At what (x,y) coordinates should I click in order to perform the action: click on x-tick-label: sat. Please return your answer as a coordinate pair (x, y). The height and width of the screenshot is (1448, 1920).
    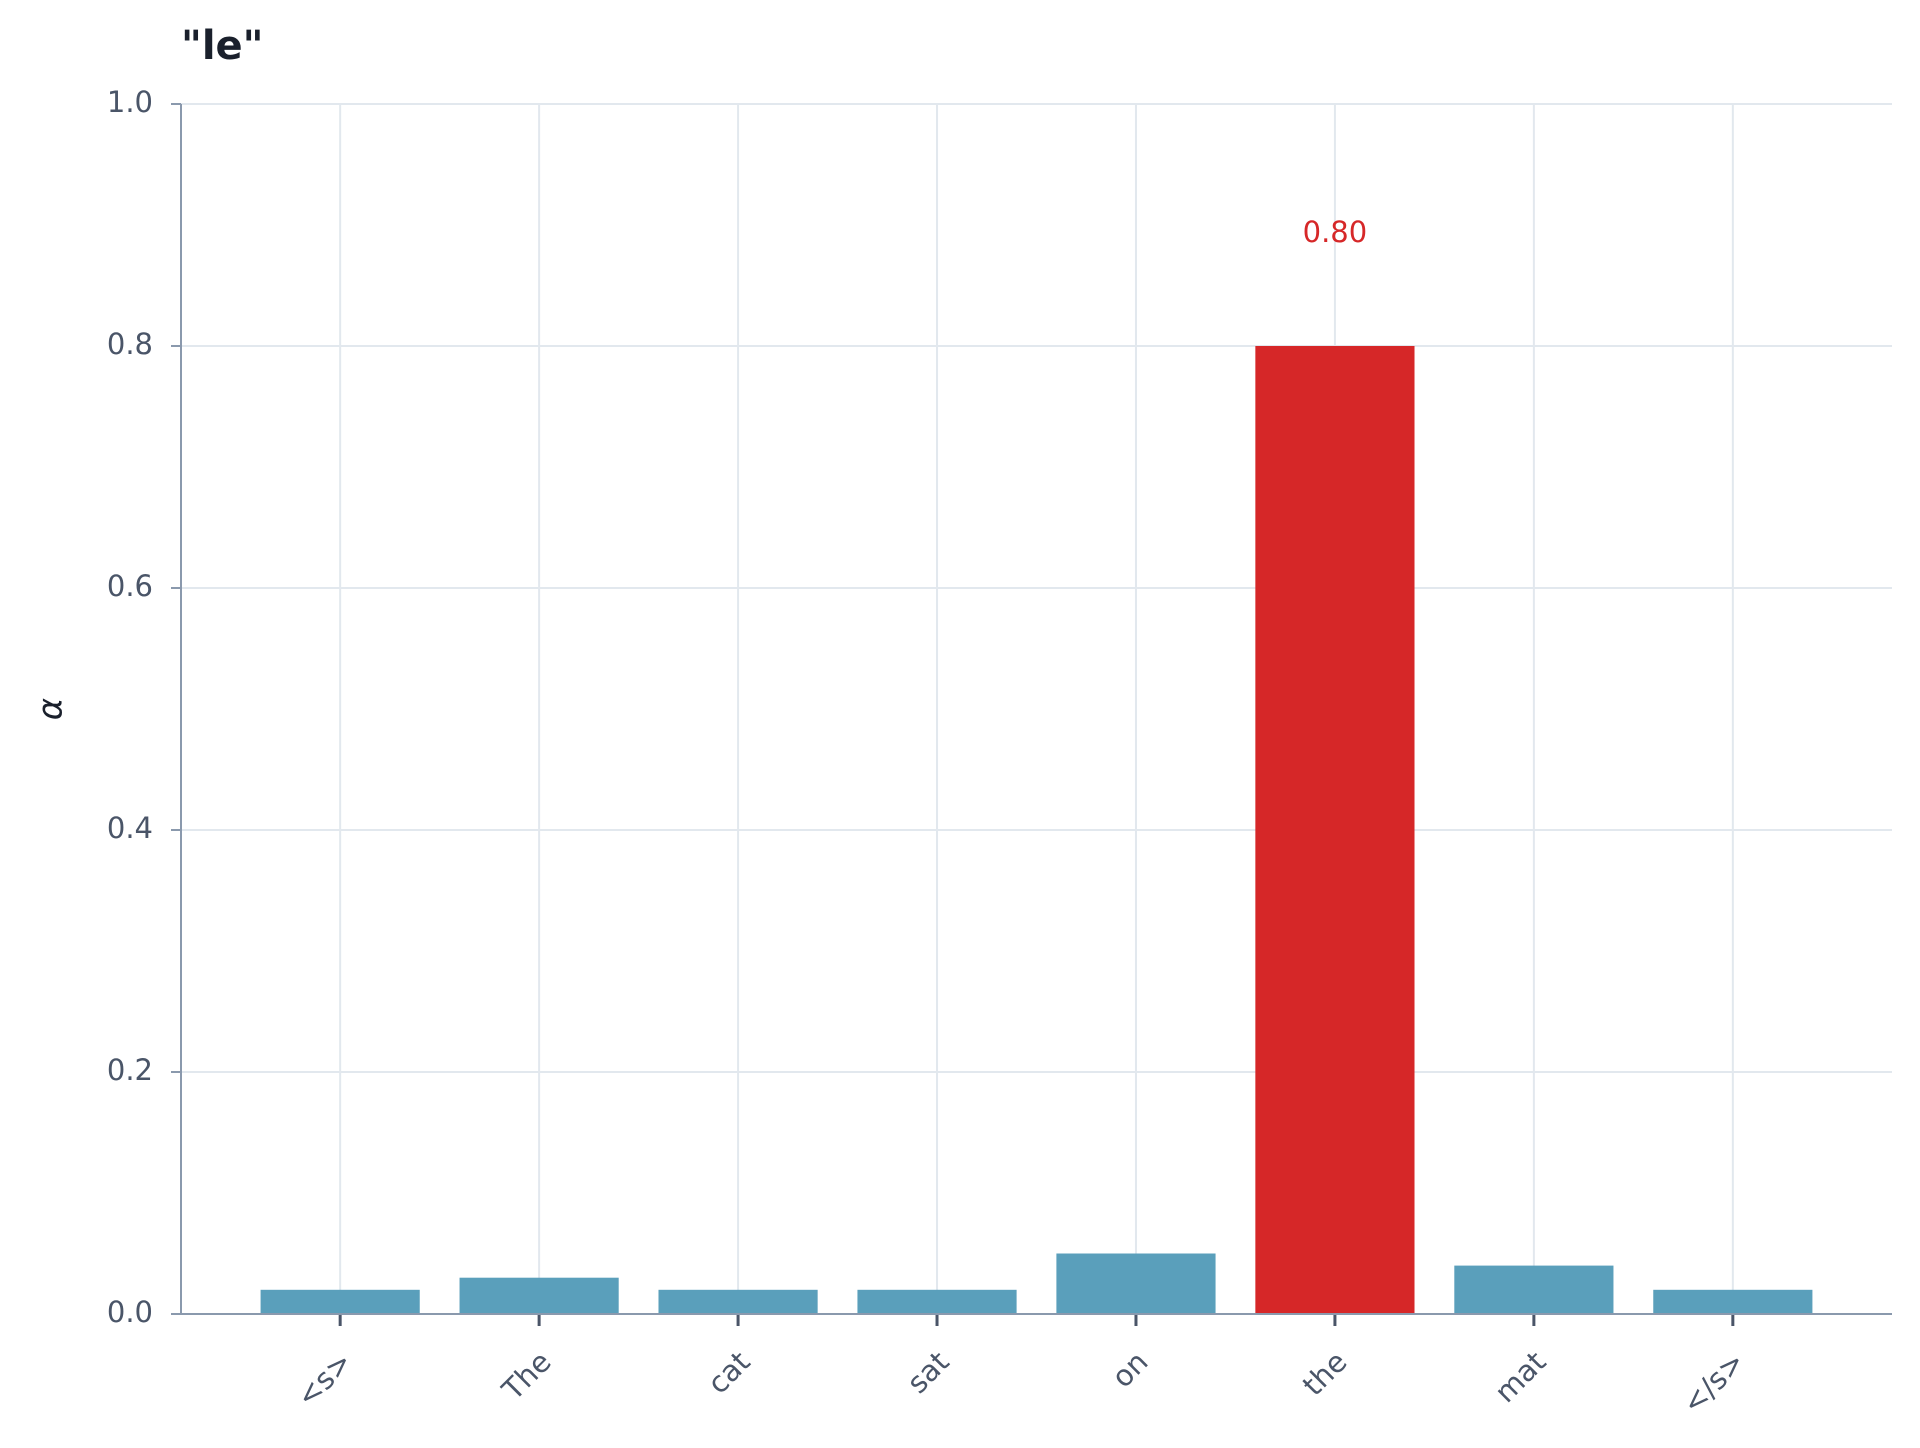
    Looking at the image, I should click on (927, 1372).